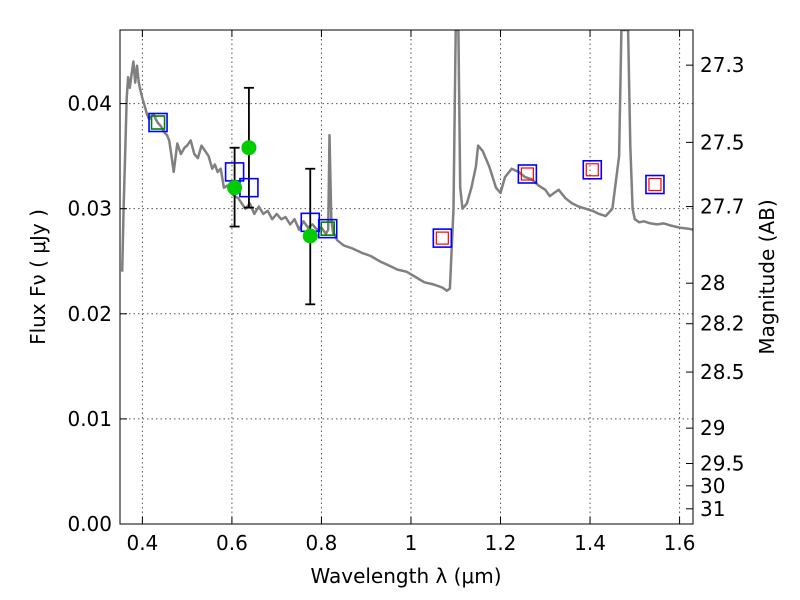 The width and height of the screenshot is (800, 600). I want to click on model-boxes-red, so click(548, 204).